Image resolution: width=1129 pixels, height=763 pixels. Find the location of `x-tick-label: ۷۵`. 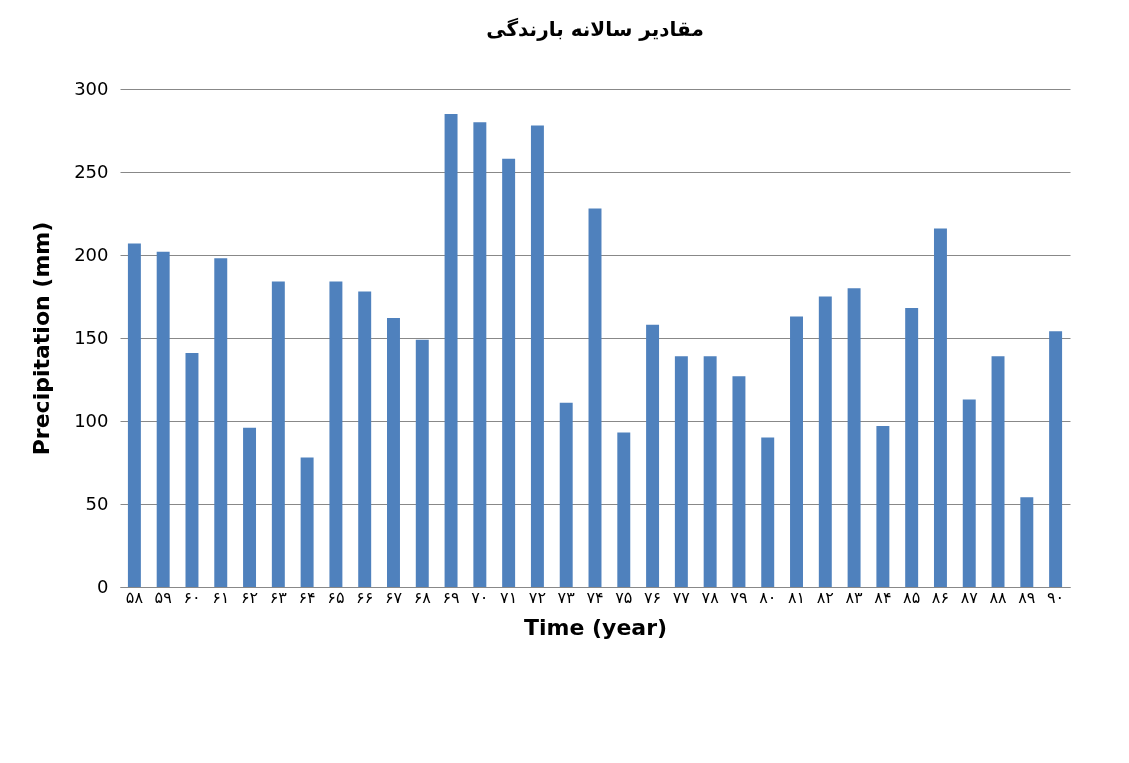

x-tick-label: ۷۵ is located at coordinates (624, 597).